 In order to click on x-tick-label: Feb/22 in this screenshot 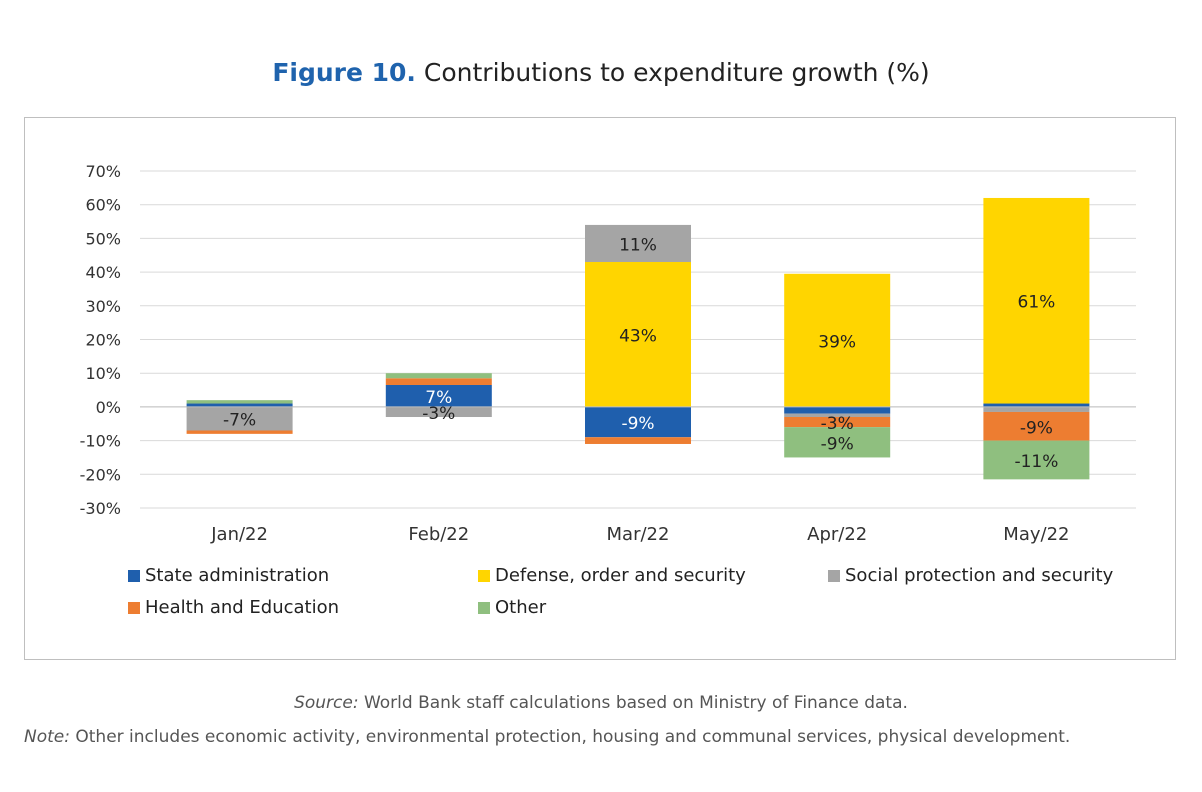, I will do `click(438, 534)`.